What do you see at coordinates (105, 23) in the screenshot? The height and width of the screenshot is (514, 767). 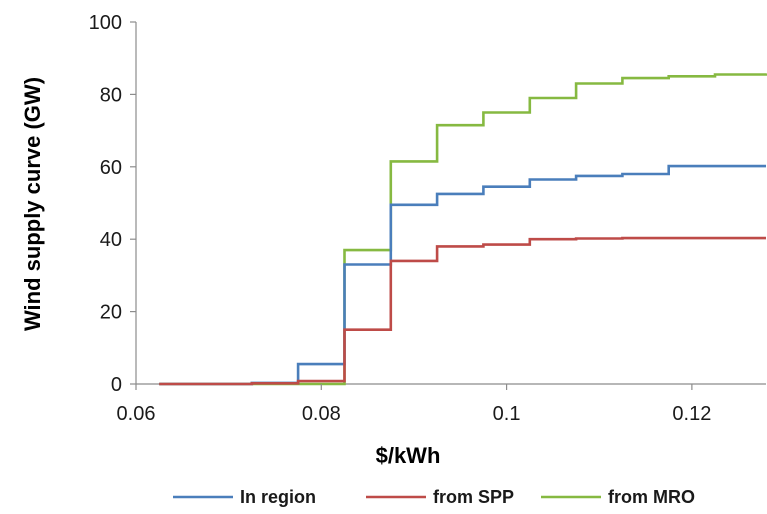 I see `y-tick-label: 100` at bounding box center [105, 23].